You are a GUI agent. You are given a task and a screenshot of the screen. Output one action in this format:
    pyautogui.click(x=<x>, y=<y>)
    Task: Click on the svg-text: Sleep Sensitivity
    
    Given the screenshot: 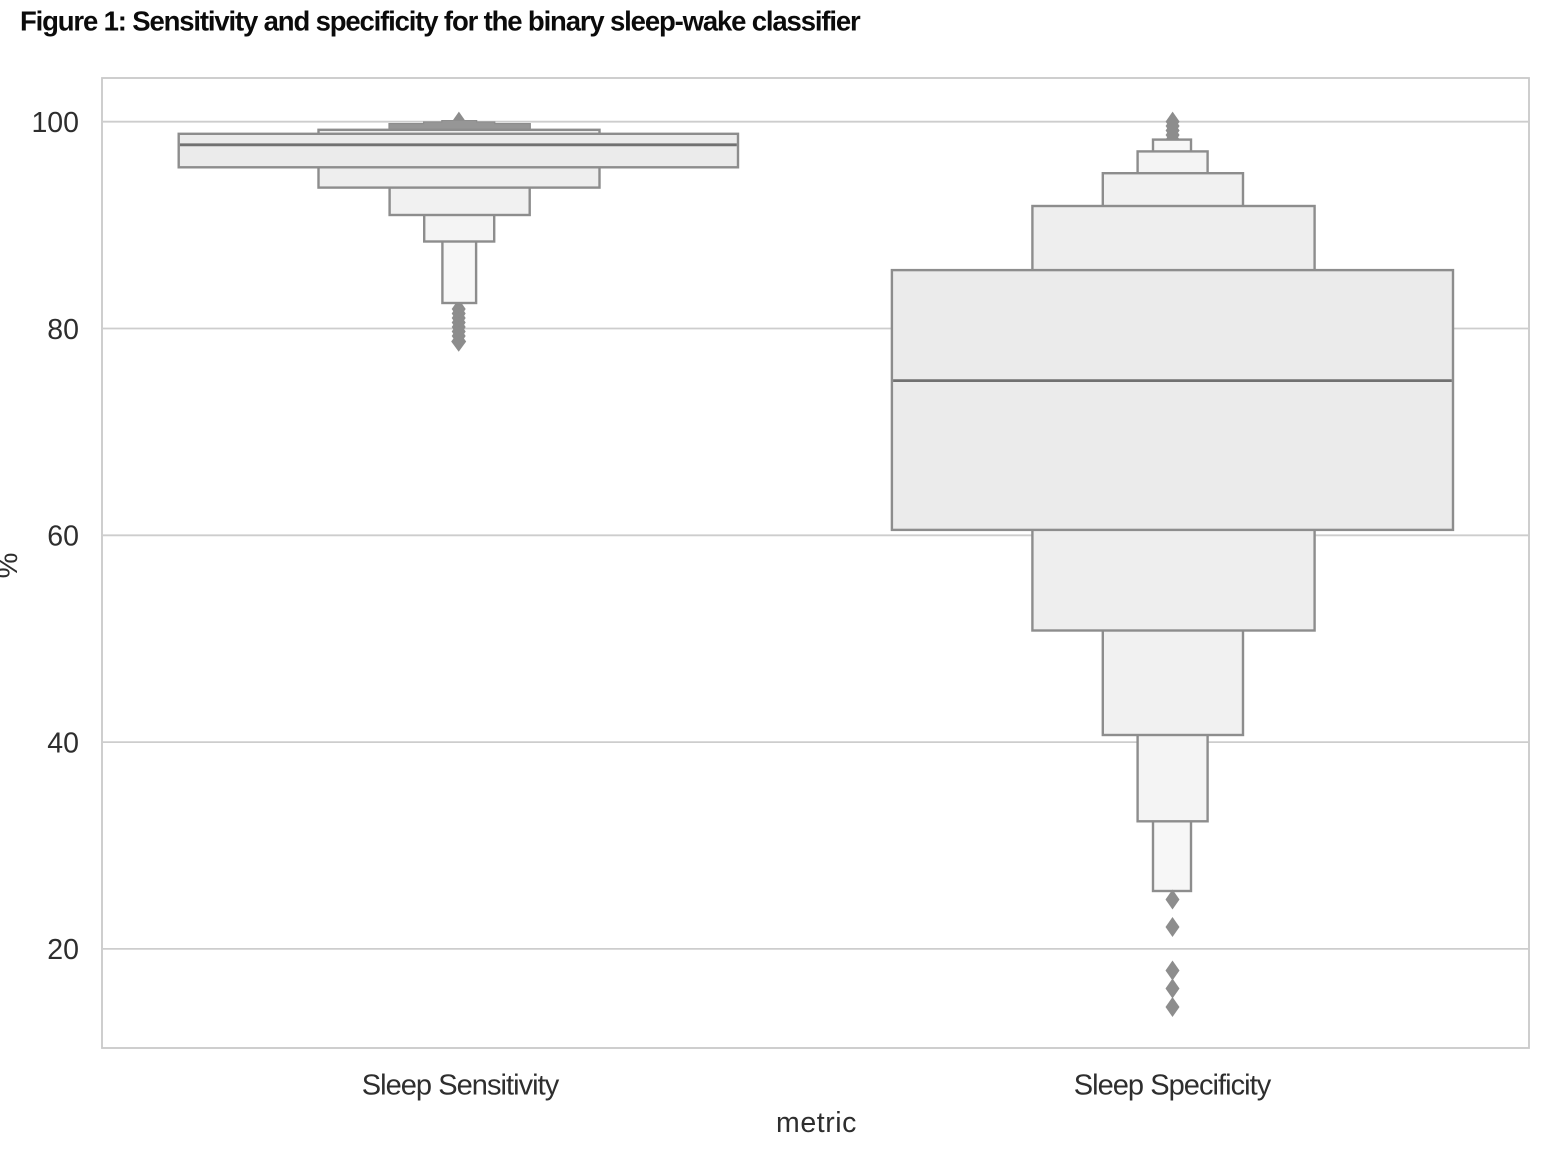 What is the action you would take?
    pyautogui.click(x=461, y=1085)
    